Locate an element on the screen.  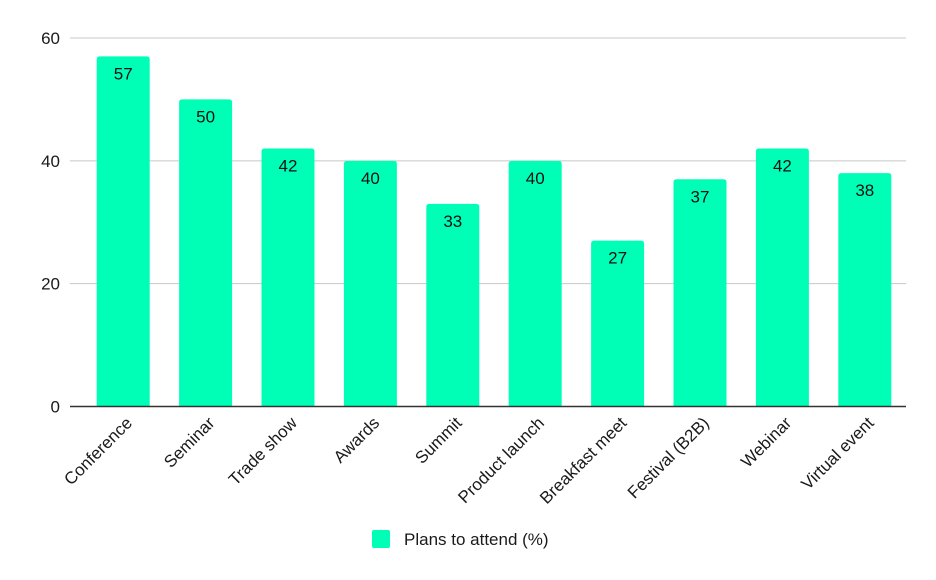
y-tick-label: 60 is located at coordinates (50, 38).